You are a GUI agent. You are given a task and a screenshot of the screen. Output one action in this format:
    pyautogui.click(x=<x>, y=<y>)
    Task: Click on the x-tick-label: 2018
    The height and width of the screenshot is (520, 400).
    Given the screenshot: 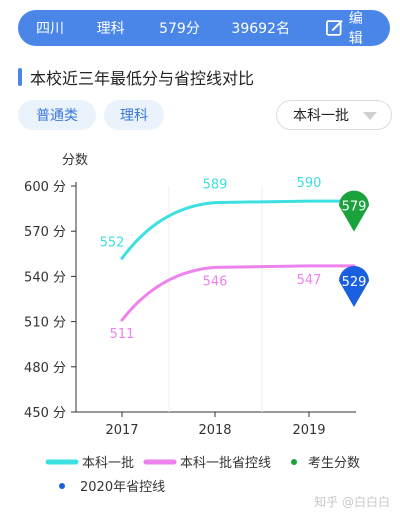 What is the action you would take?
    pyautogui.click(x=214, y=430)
    